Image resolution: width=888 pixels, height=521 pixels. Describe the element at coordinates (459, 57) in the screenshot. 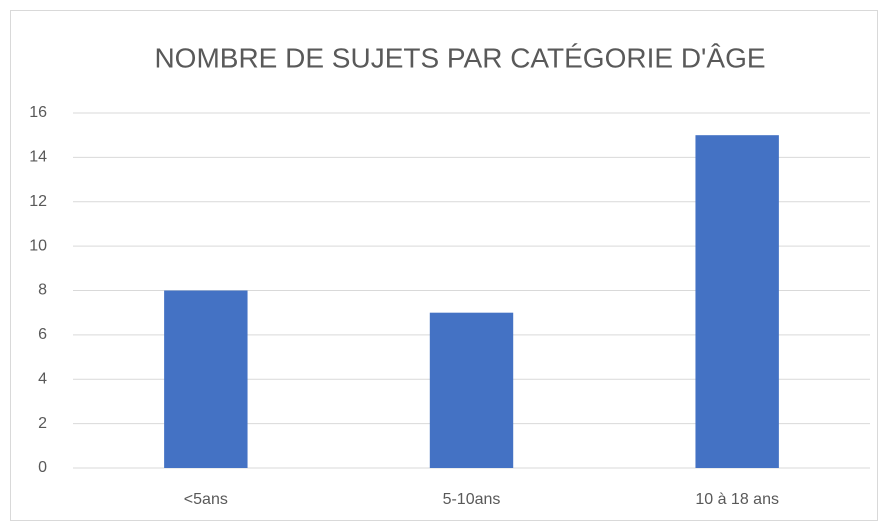

I see `chart-title: NOMBRE DE SUJETS PAR CATÉGORIE D'ÂGE` at that location.